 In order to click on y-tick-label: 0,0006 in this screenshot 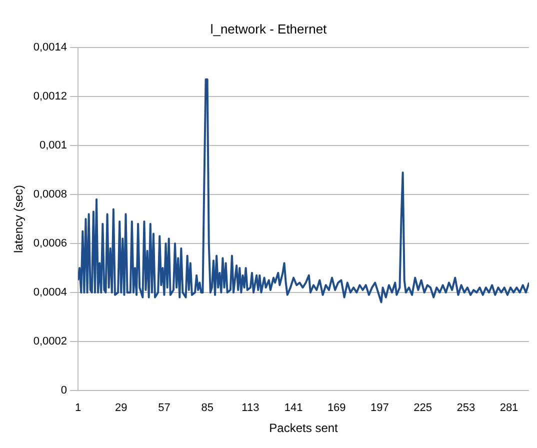, I will do `click(50, 244)`.